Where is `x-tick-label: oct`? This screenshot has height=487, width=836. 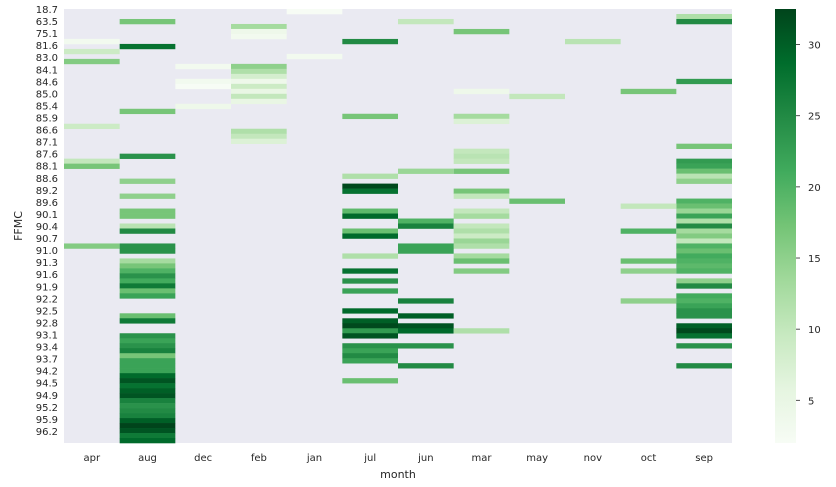 x-tick-label: oct is located at coordinates (649, 458).